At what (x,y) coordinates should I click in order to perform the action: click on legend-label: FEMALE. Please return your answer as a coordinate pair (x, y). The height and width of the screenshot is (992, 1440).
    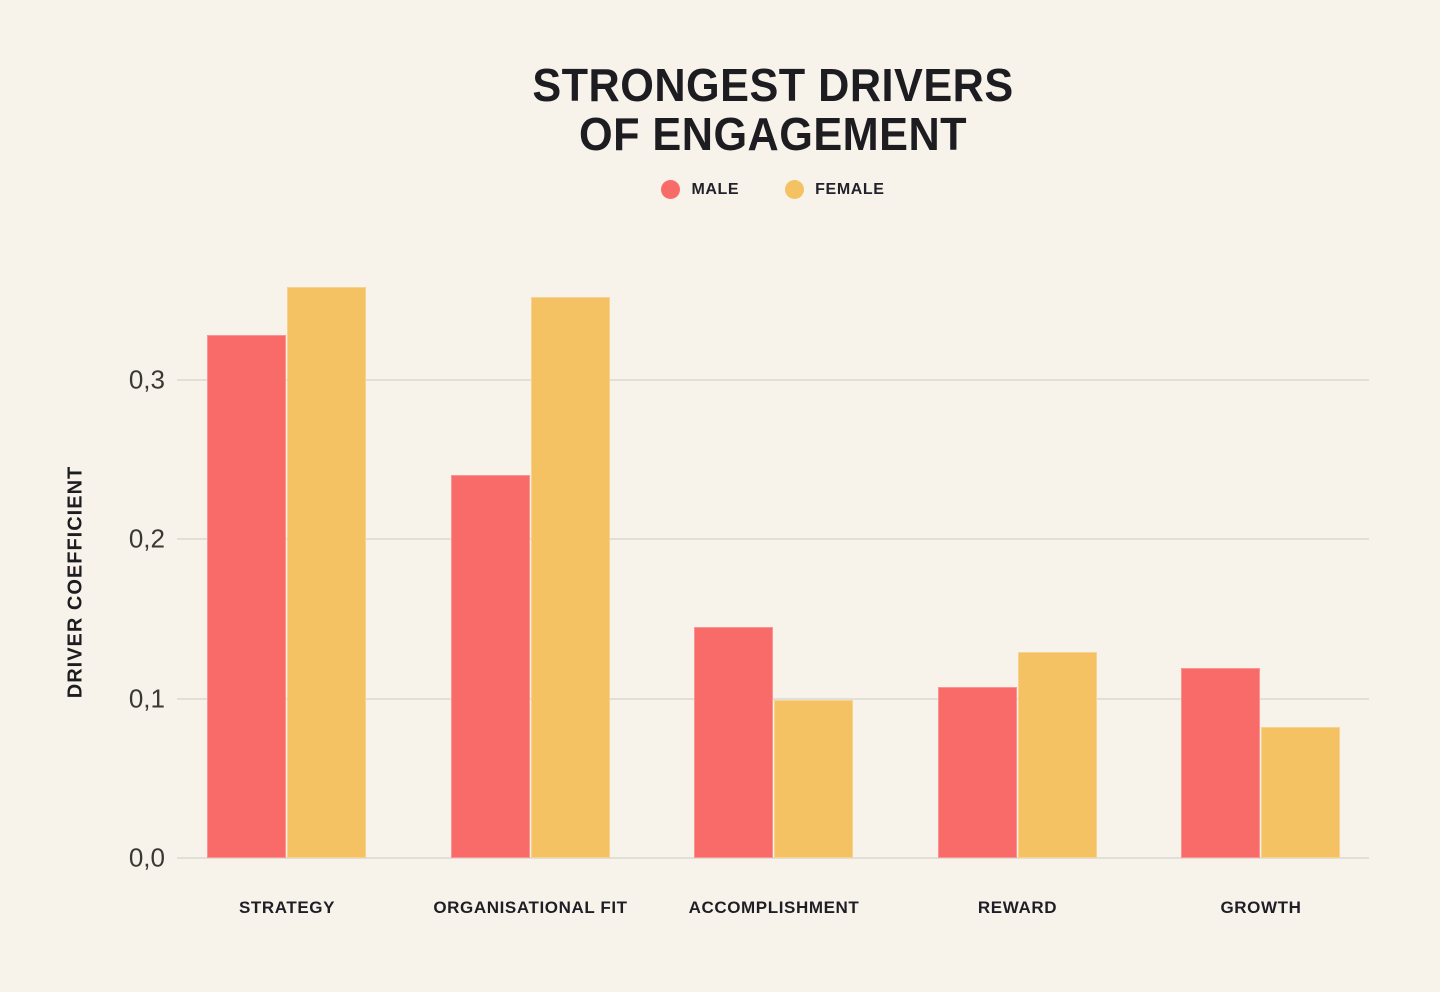
    Looking at the image, I should click on (850, 189).